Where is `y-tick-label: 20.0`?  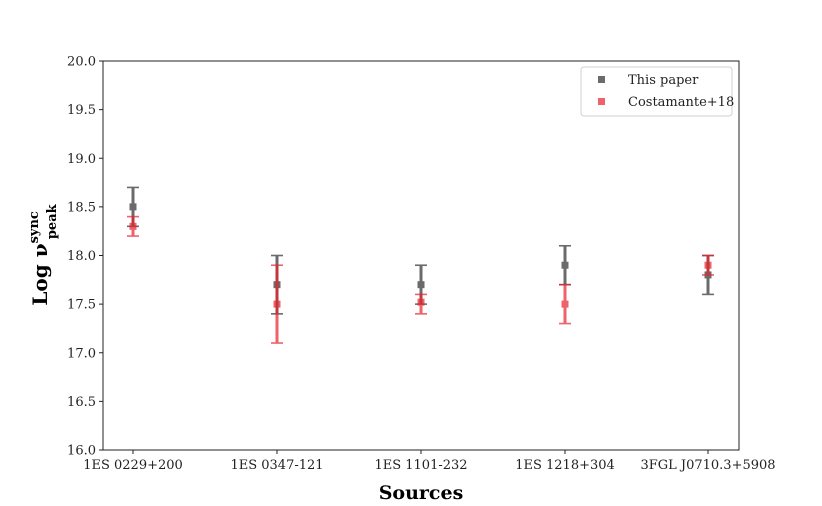 y-tick-label: 20.0 is located at coordinates (81, 62).